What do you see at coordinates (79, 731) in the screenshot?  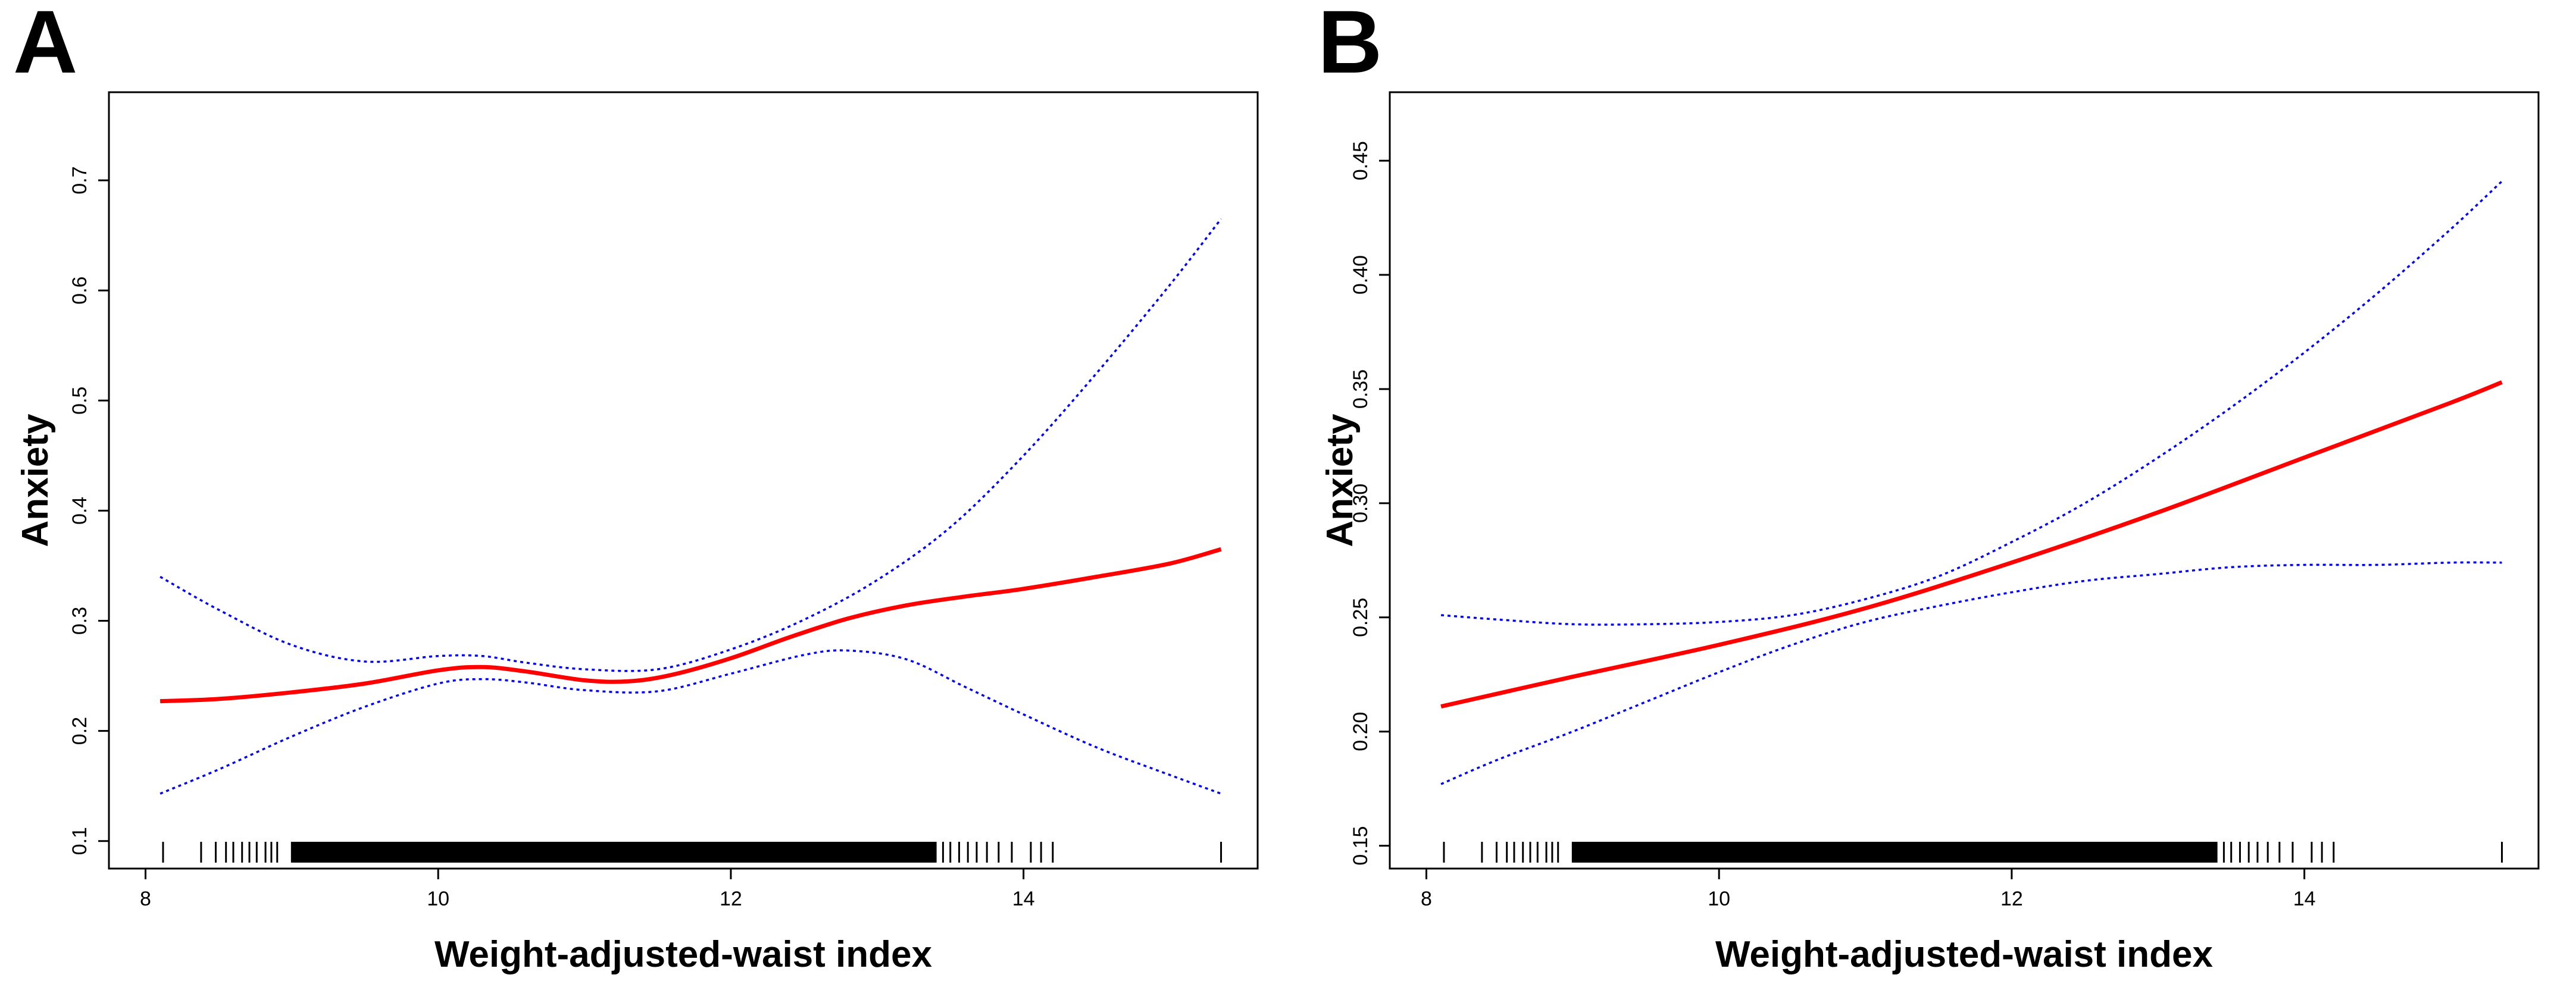 I see `y-tick-label: 0.2` at bounding box center [79, 731].